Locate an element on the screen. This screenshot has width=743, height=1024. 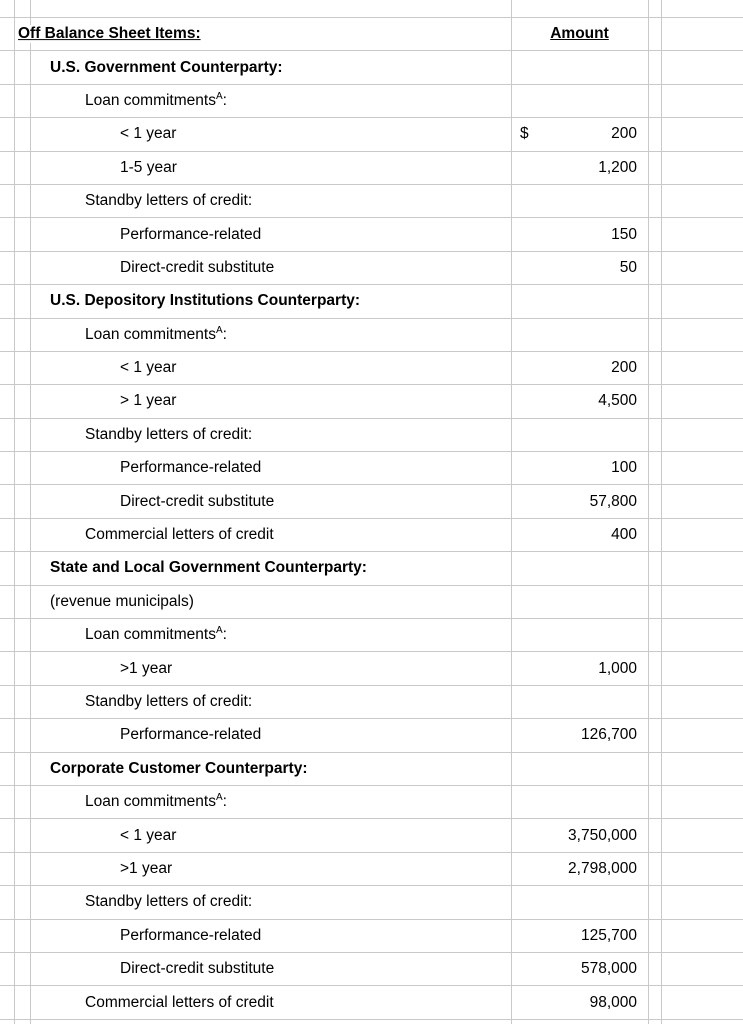
amount-cell: 98,000 is located at coordinates (579, 1002).